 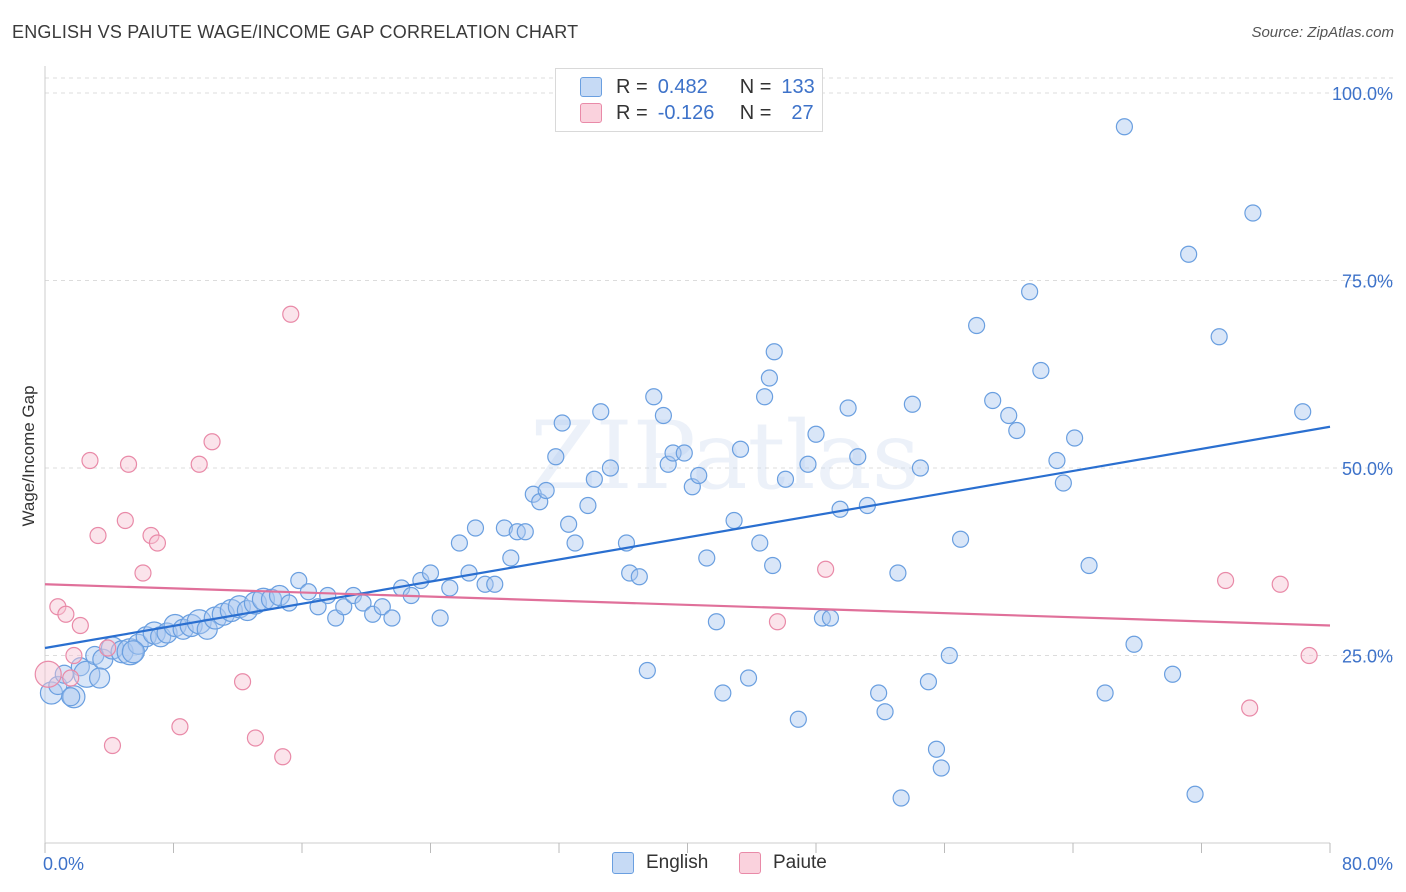 I want to click on y-tick-label: 25.0%, so click(x=1367, y=657).